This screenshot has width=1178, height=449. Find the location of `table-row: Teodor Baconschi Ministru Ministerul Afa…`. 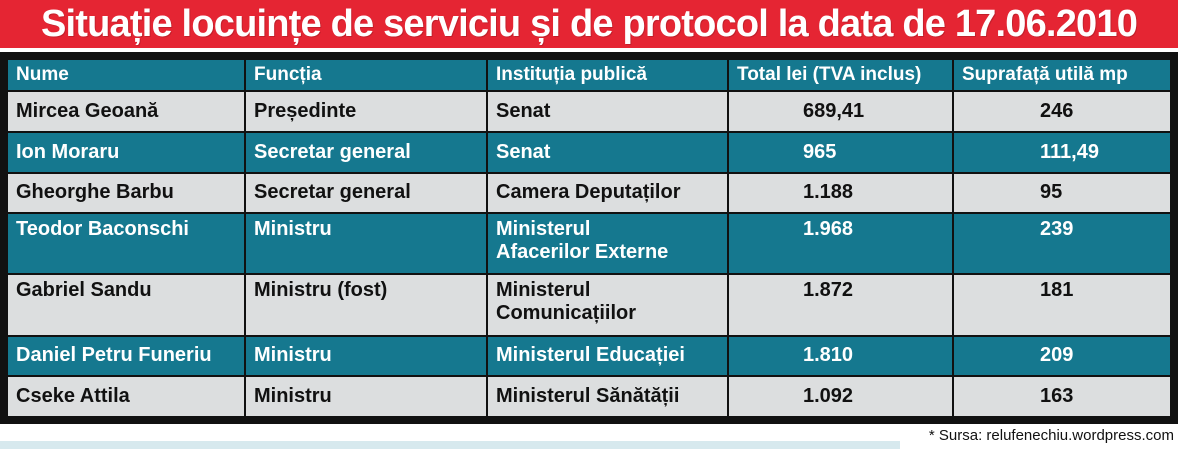

table-row: Teodor Baconschi Ministru Ministerul Afa… is located at coordinates (589, 244).